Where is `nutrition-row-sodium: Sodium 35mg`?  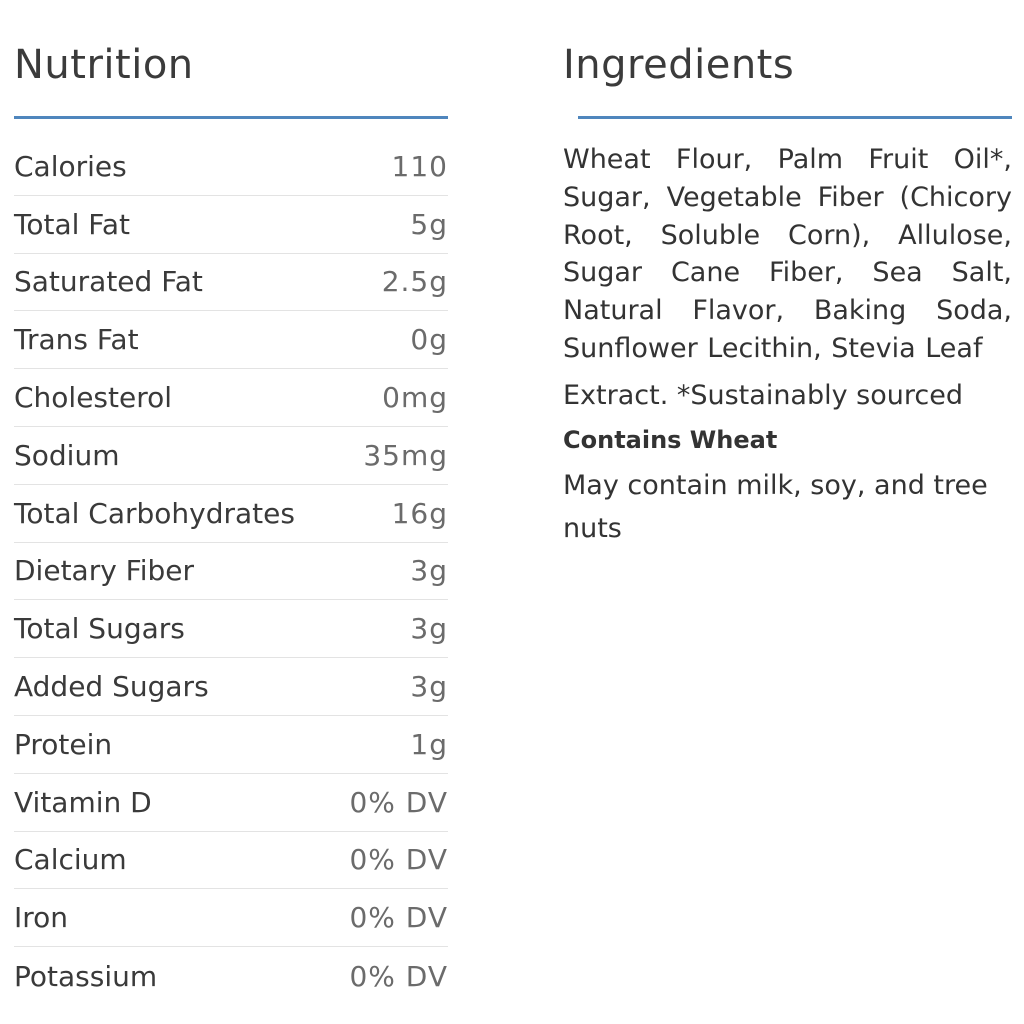 nutrition-row-sodium: Sodium 35mg is located at coordinates (231, 456).